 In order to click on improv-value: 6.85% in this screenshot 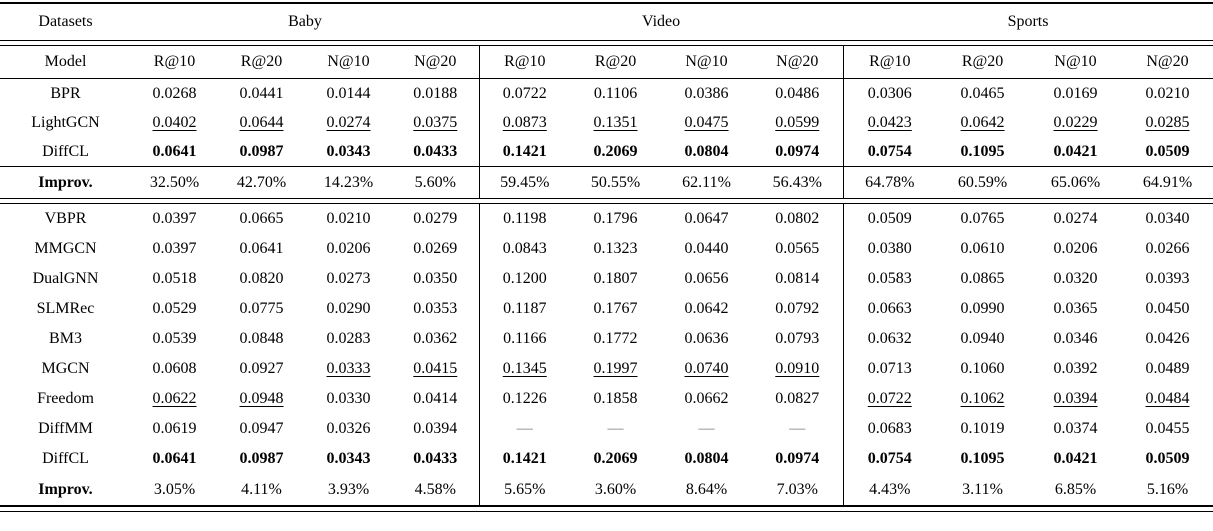, I will do `click(1075, 489)`.